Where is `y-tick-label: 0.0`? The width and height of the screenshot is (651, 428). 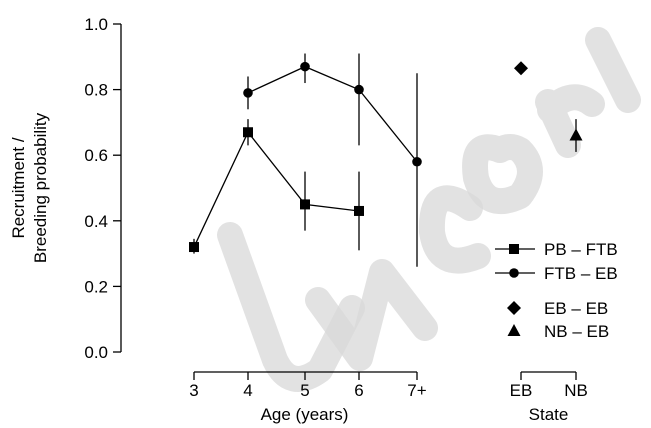 y-tick-label: 0.0 is located at coordinates (96, 352).